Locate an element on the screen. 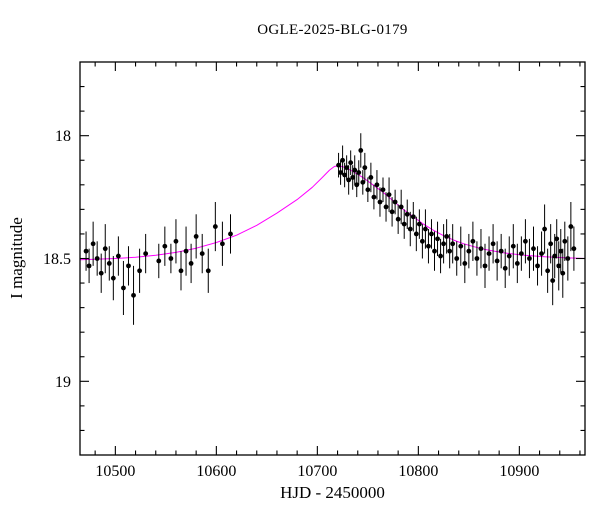 This screenshot has width=600, height=512. svg-text: 10500 is located at coordinates (115, 471).